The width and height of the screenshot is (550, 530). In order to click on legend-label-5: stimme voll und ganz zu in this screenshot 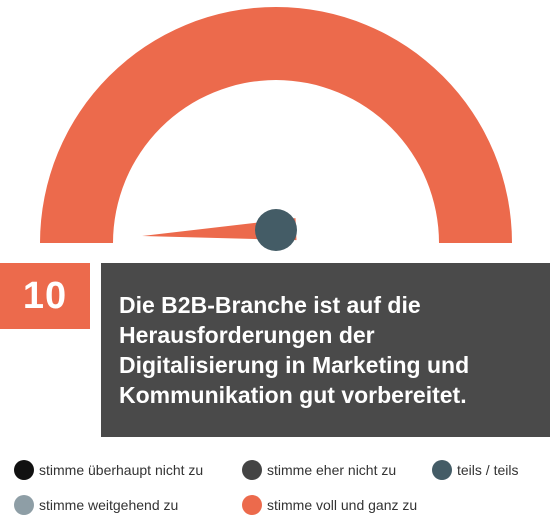, I will do `click(342, 505)`.